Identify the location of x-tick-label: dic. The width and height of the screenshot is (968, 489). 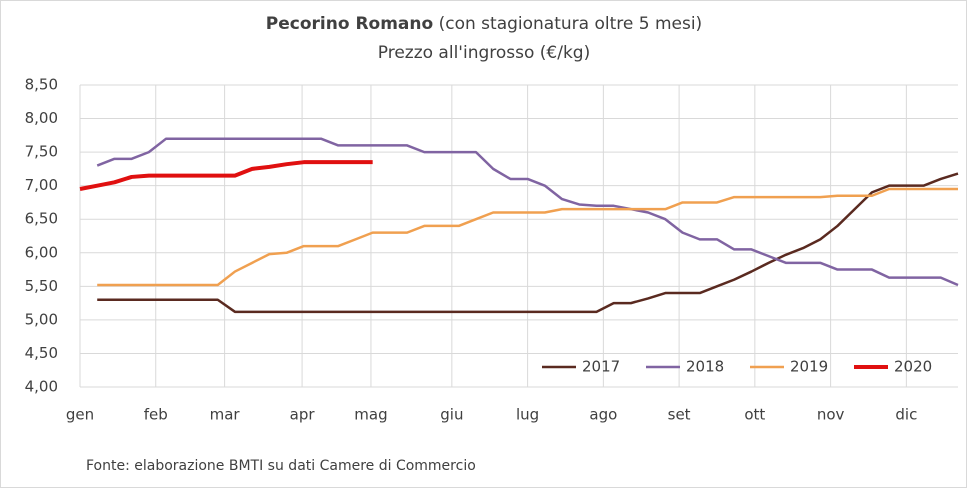
(906, 415).